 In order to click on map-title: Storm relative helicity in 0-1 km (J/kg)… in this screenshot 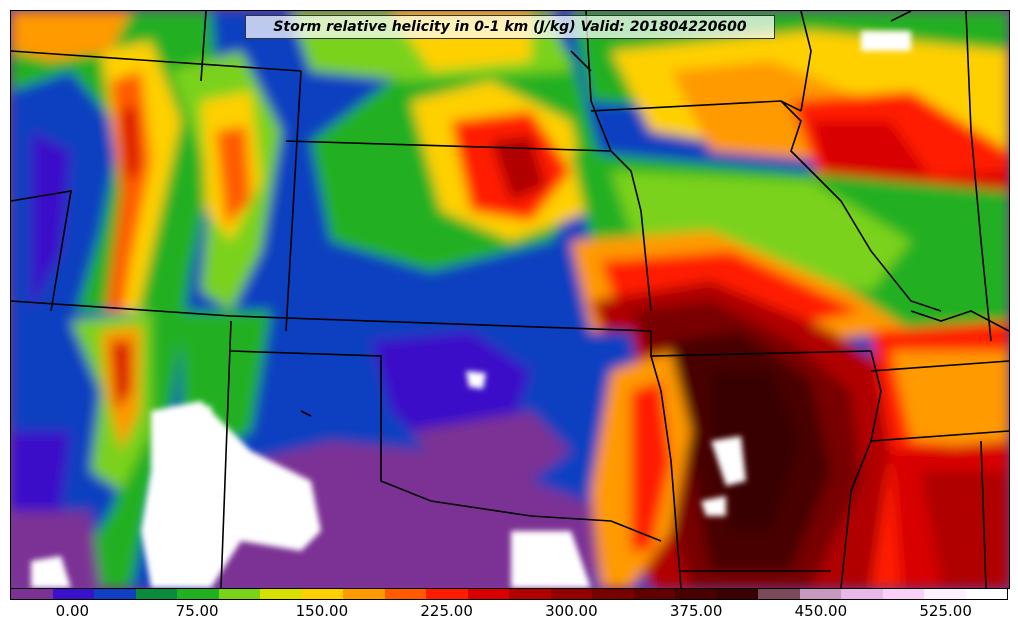, I will do `click(510, 27)`.